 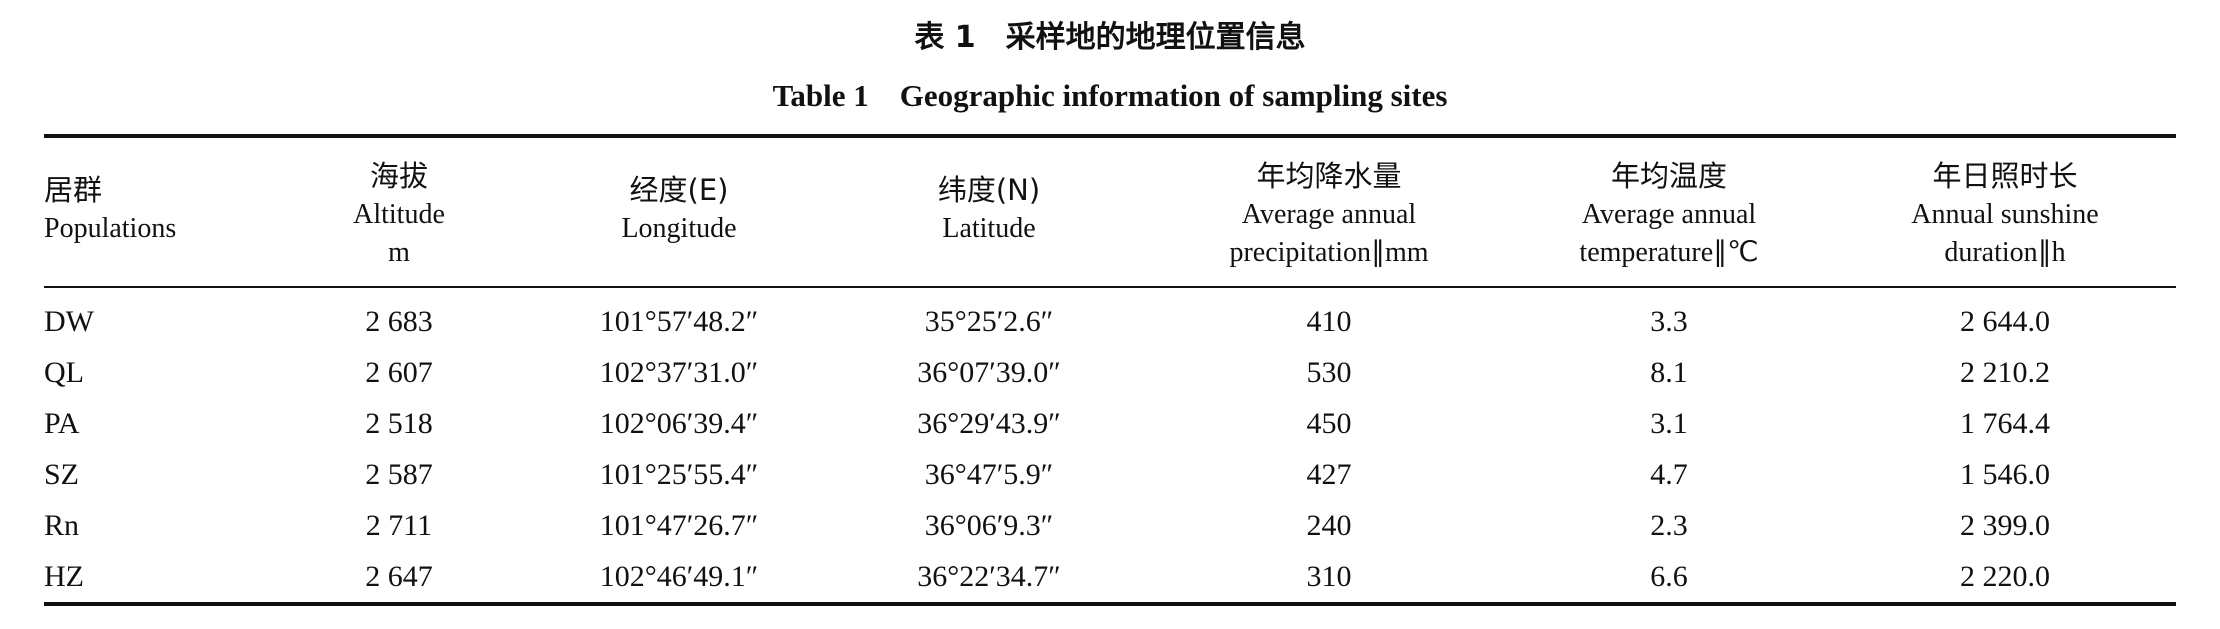 What do you see at coordinates (989, 321) in the screenshot?
I see `cell-latitude: 35°25′2.6″` at bounding box center [989, 321].